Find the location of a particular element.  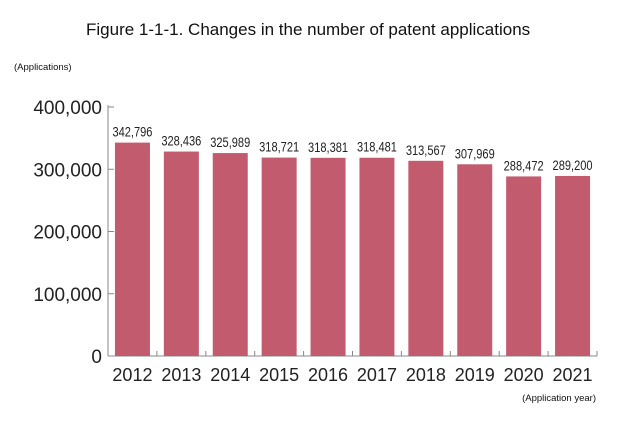

data-label: 288,472 is located at coordinates (524, 165).